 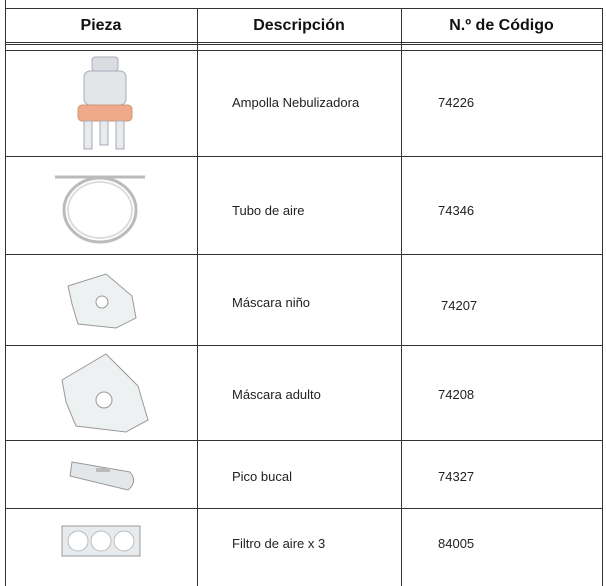 What do you see at coordinates (100, 209) in the screenshot?
I see `tube-icon` at bounding box center [100, 209].